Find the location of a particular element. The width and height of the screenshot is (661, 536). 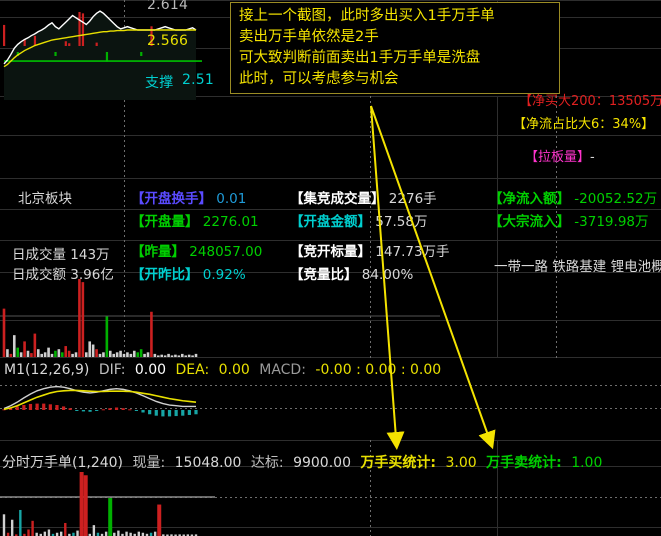

auction-volume-value: 2276手 is located at coordinates (412, 199).